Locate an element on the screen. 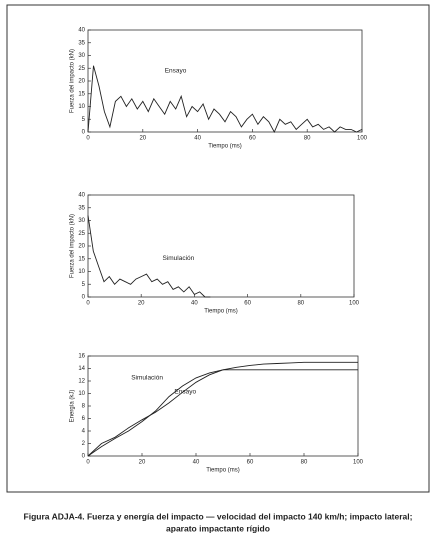 This screenshot has height=546, width=436. y-tick-label: 8 is located at coordinates (84, 407).